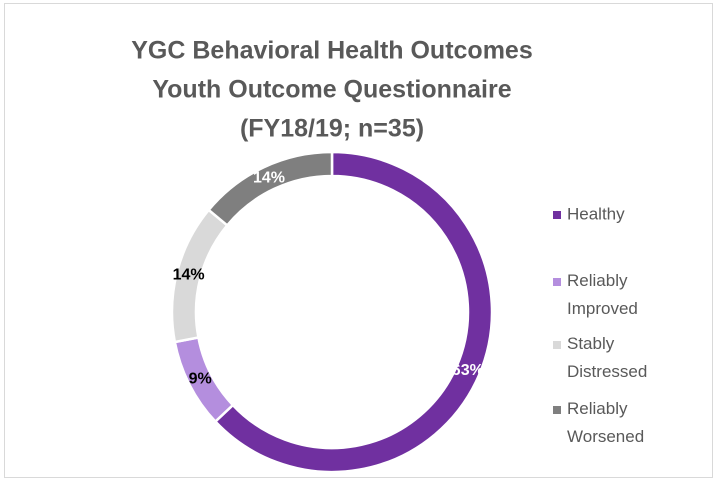 The width and height of the screenshot is (719, 480). What do you see at coordinates (270, 189) in the screenshot?
I see `donut-slice` at bounding box center [270, 189].